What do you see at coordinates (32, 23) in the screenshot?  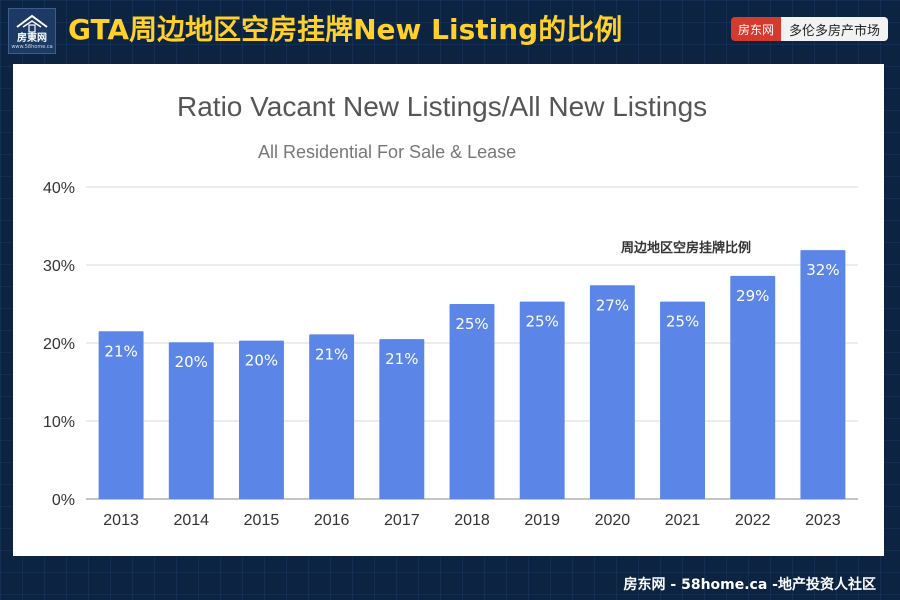 I see `house-icon` at bounding box center [32, 23].